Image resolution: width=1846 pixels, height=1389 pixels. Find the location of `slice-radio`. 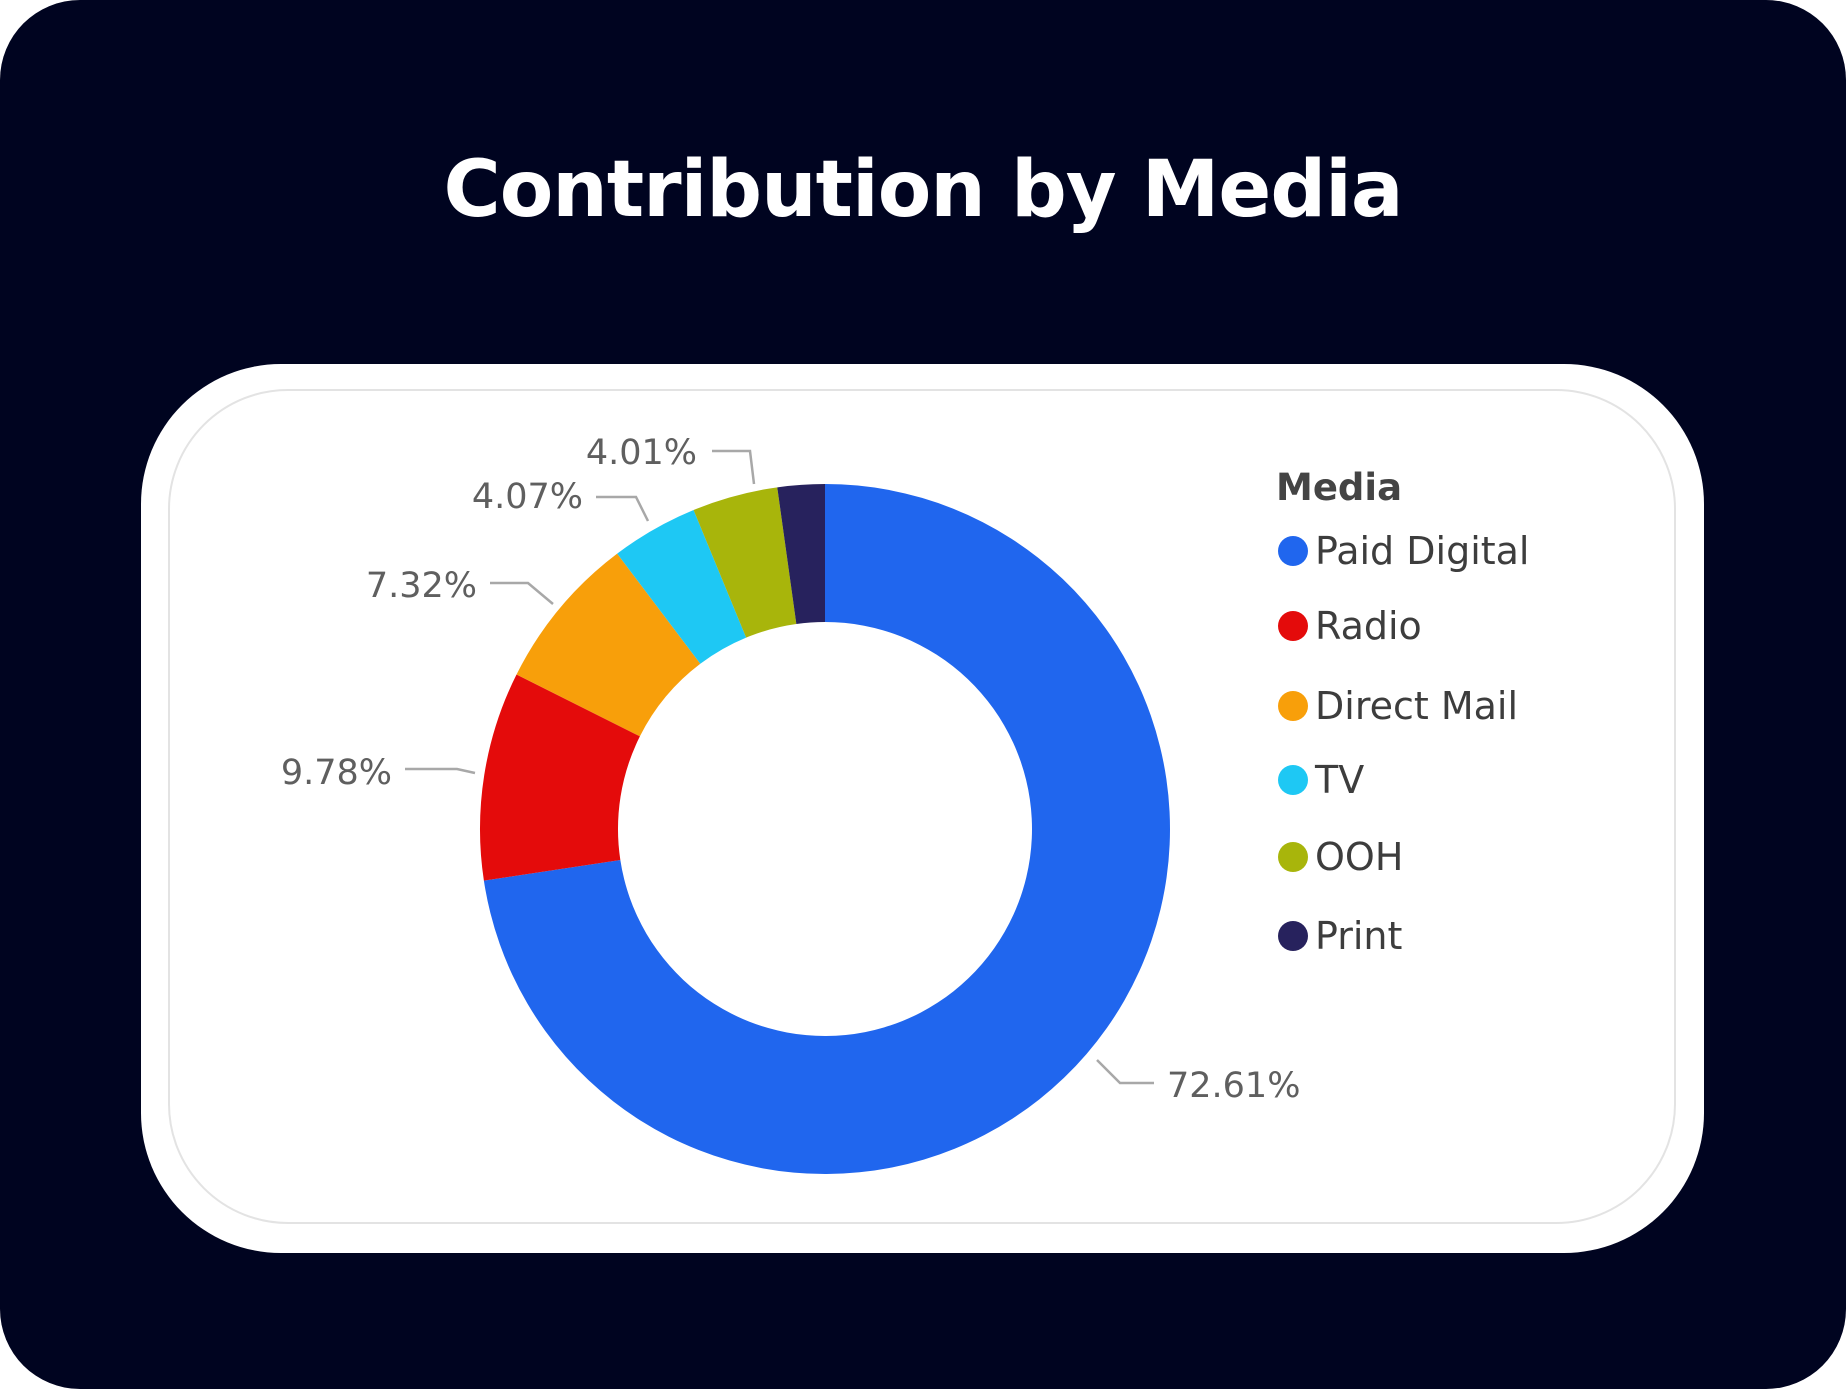

slice-radio is located at coordinates (559, 777).